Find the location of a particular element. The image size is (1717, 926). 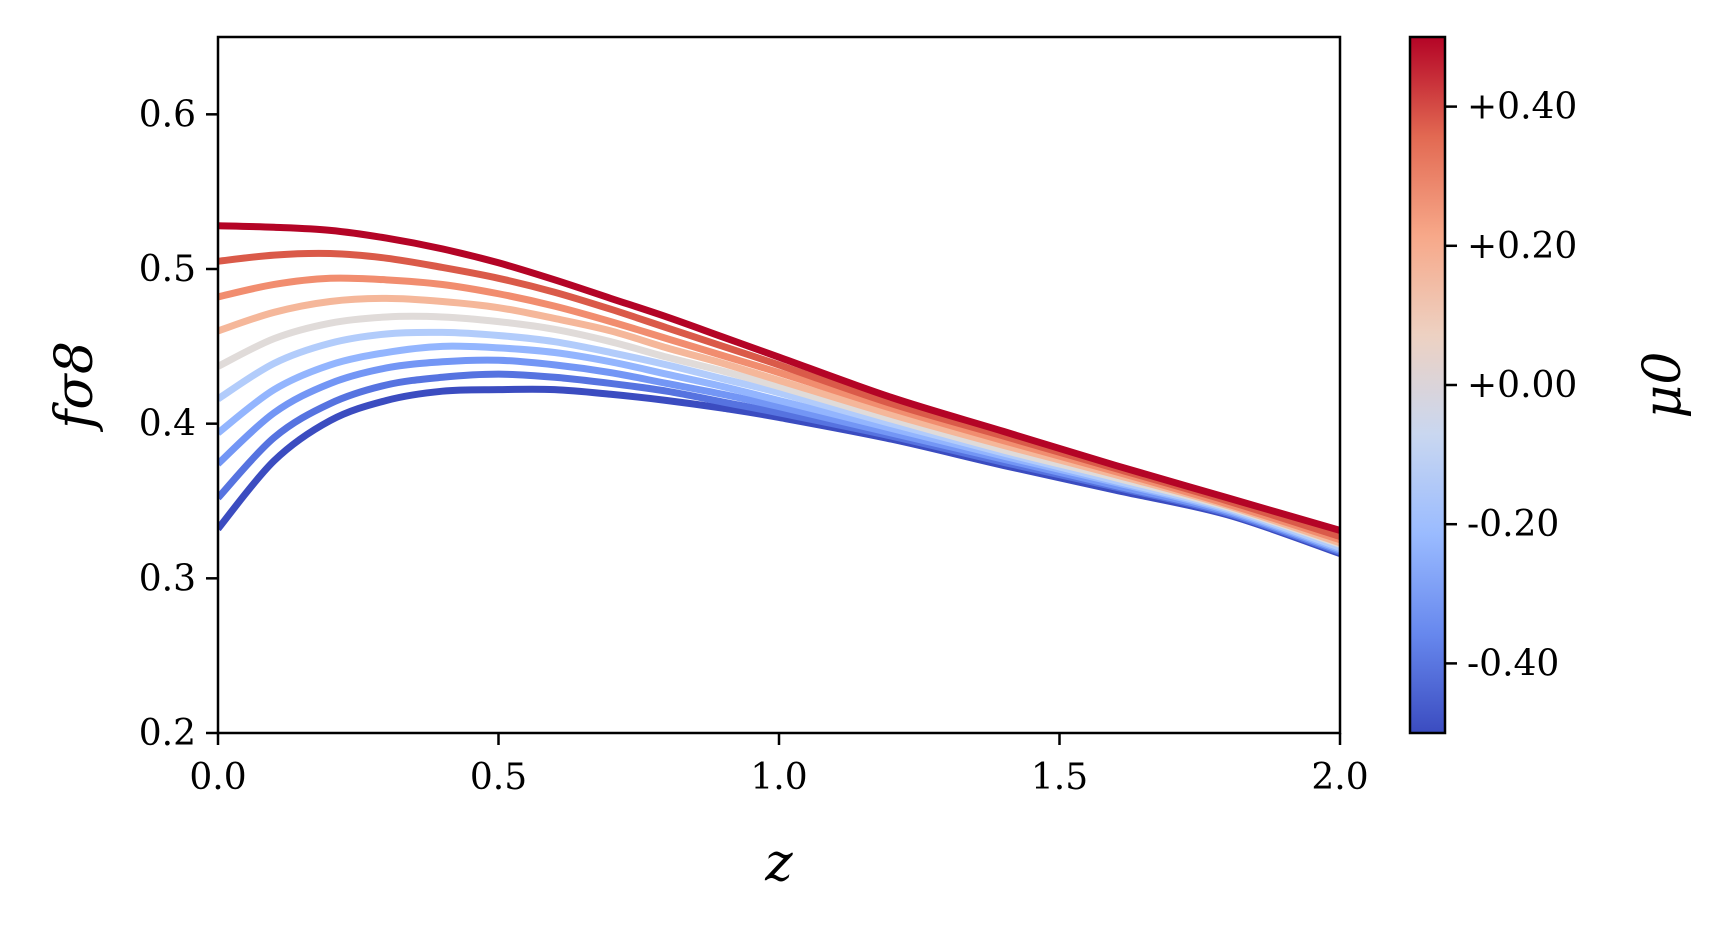

x-axis-ticks: 0.0 0.5 1.0 1.5 2.0 is located at coordinates (779, 765).